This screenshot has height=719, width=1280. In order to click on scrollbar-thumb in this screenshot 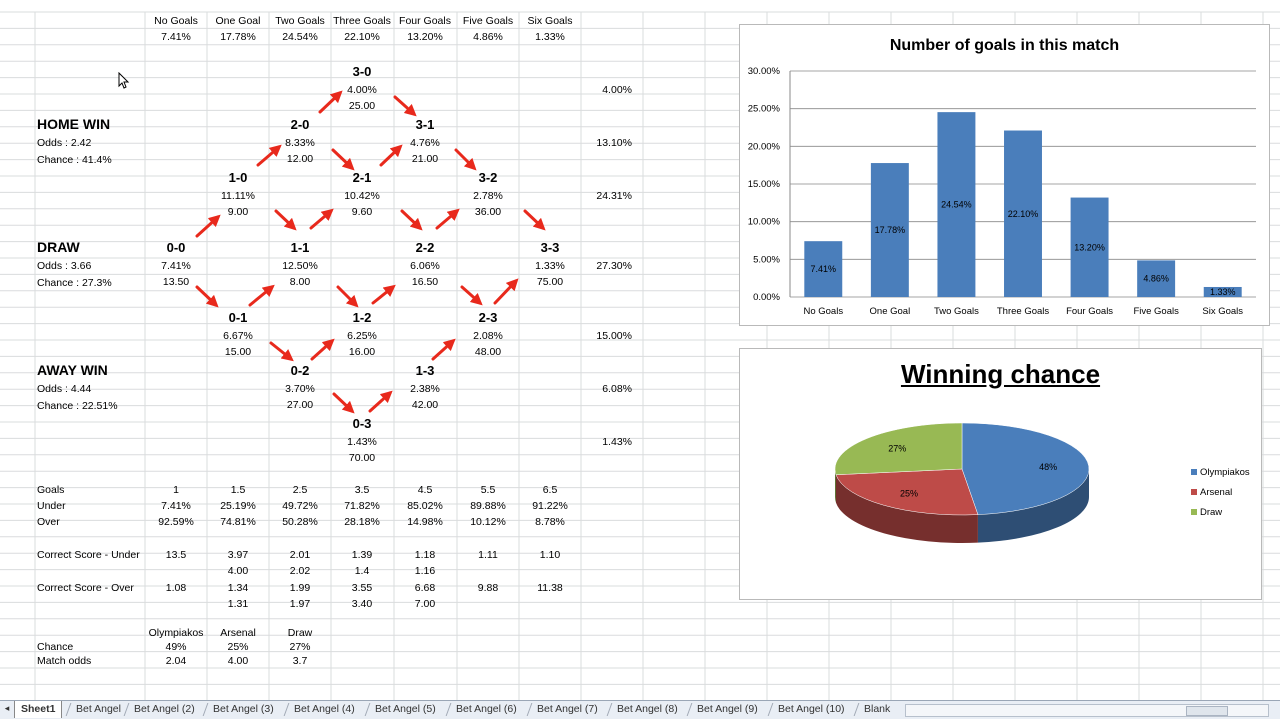, I will do `click(1207, 711)`.